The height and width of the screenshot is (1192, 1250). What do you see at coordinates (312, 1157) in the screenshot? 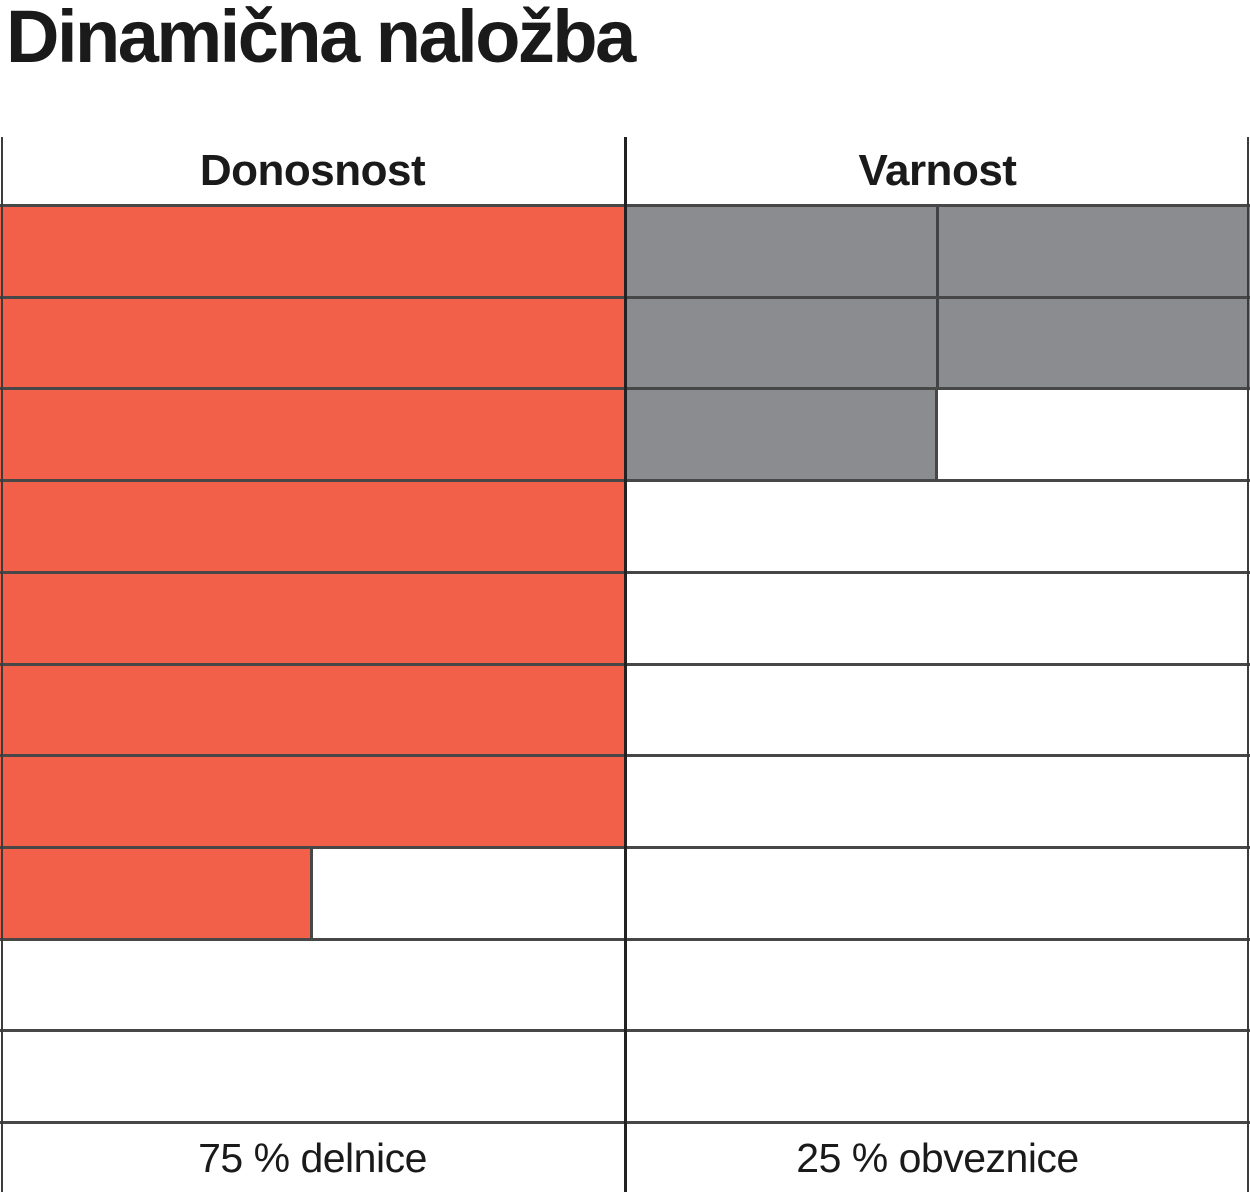
I see `footer-label-delnice: 75 % delnice` at bounding box center [312, 1157].